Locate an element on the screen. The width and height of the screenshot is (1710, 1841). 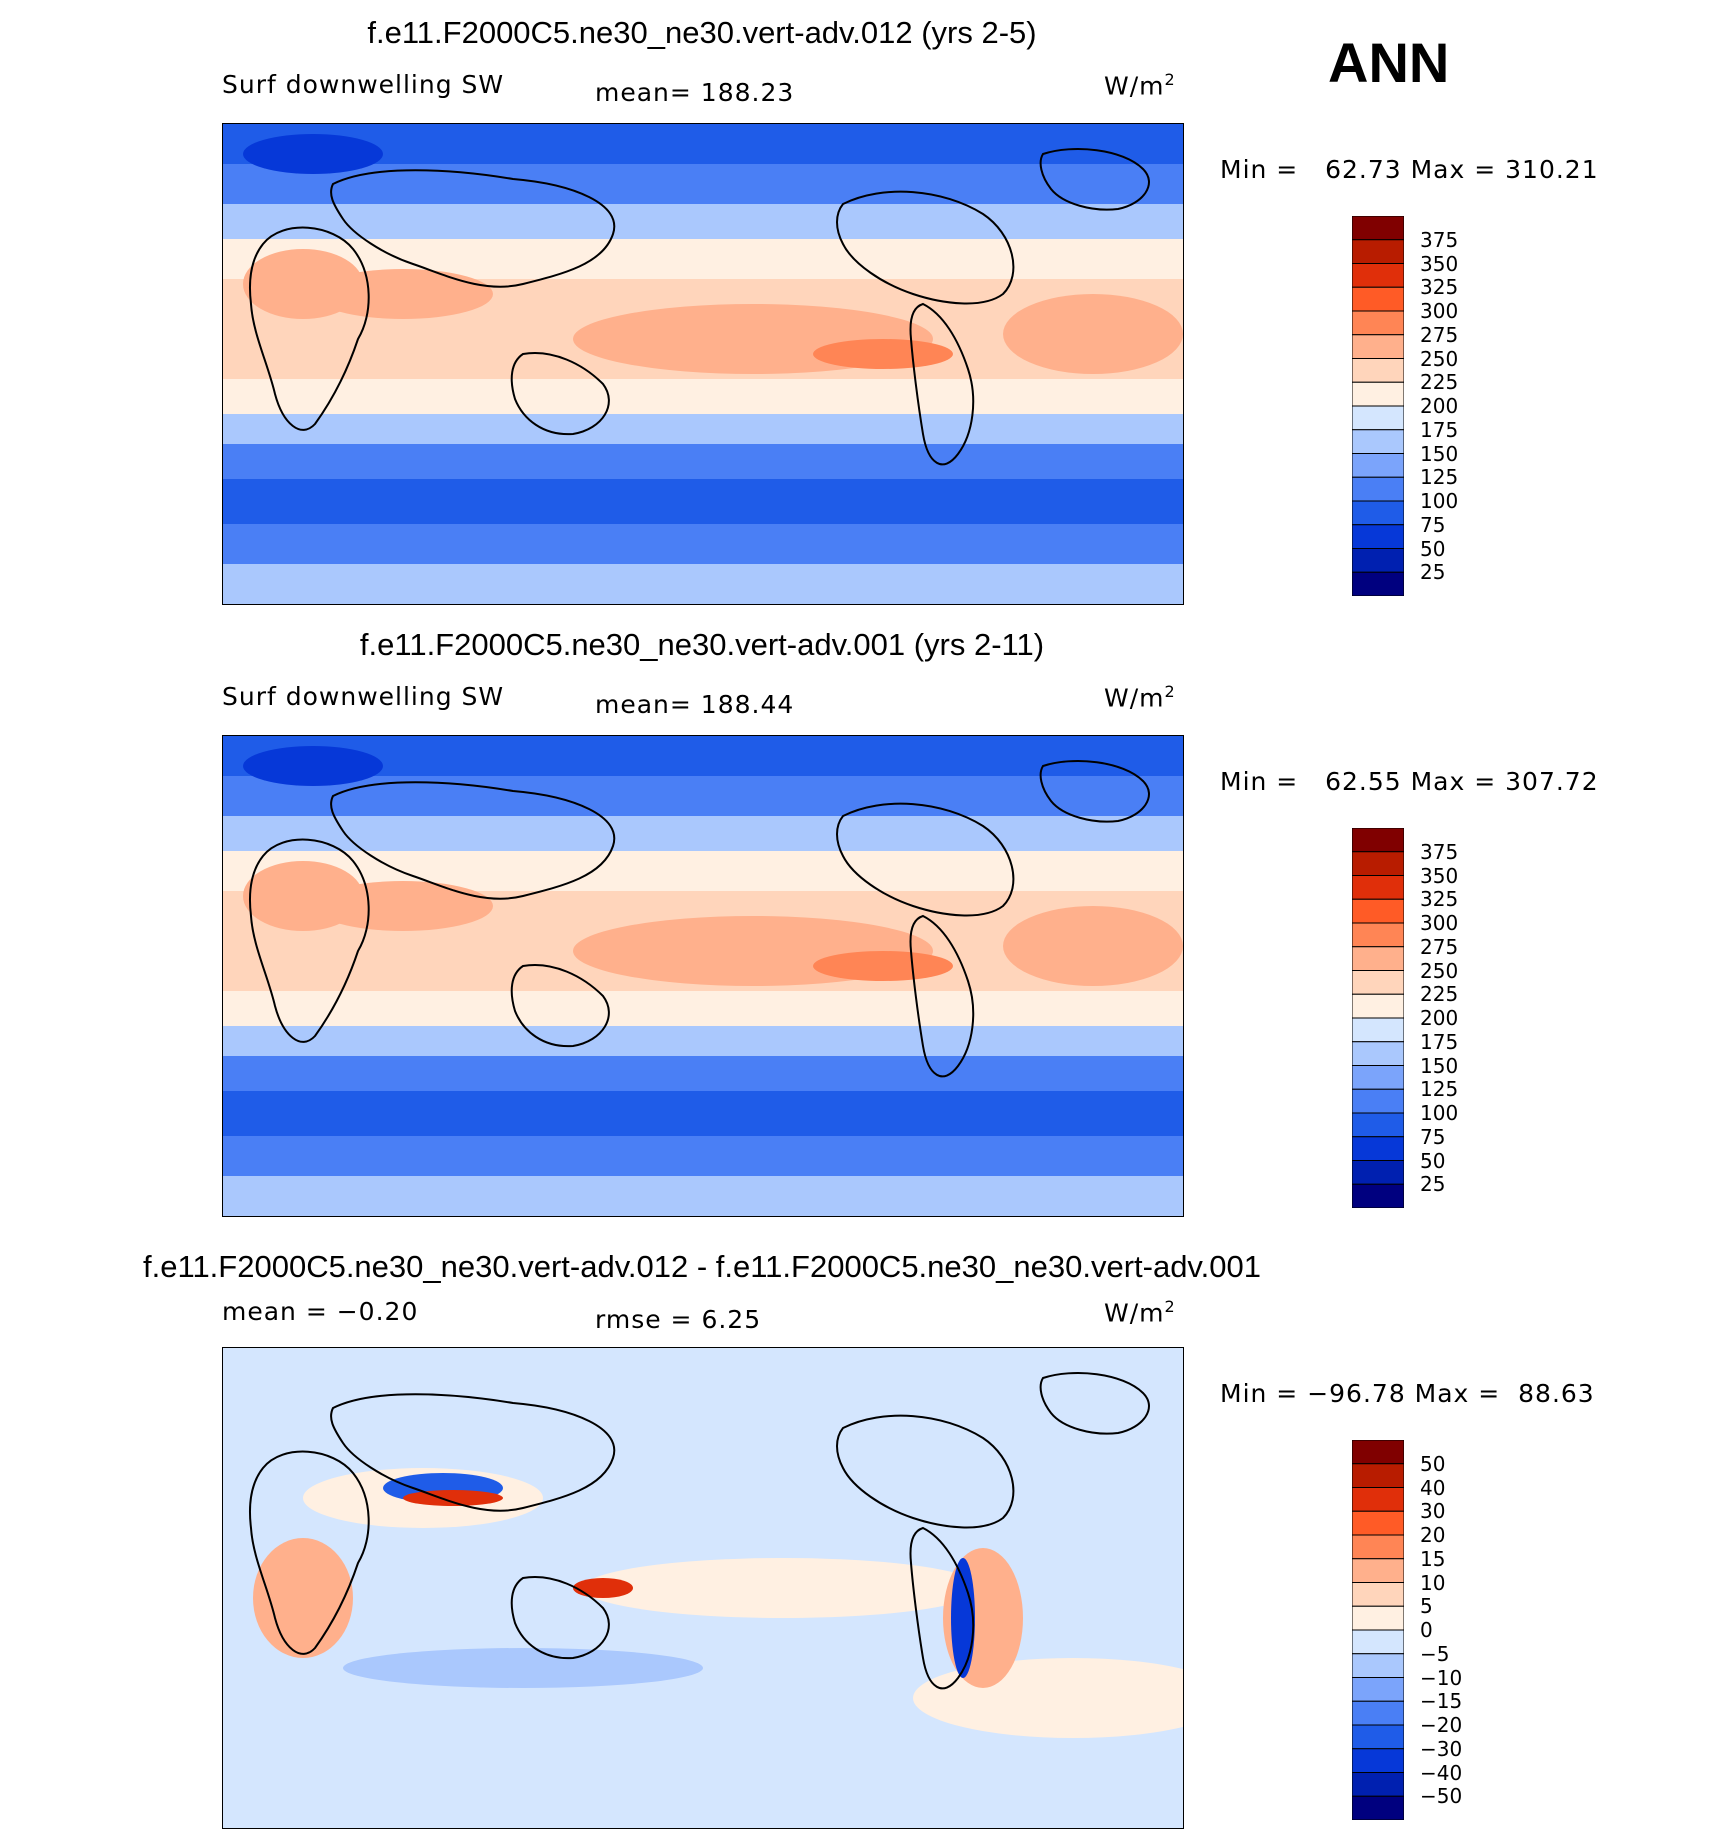
colorbar-tick-label: −15 is located at coordinates (1441, 1701).